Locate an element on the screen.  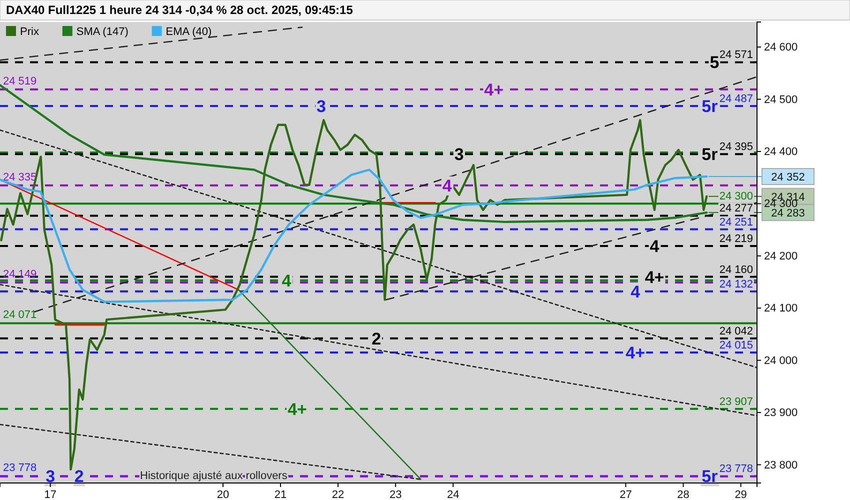
annotation: 23 778 is located at coordinates (20, 468).